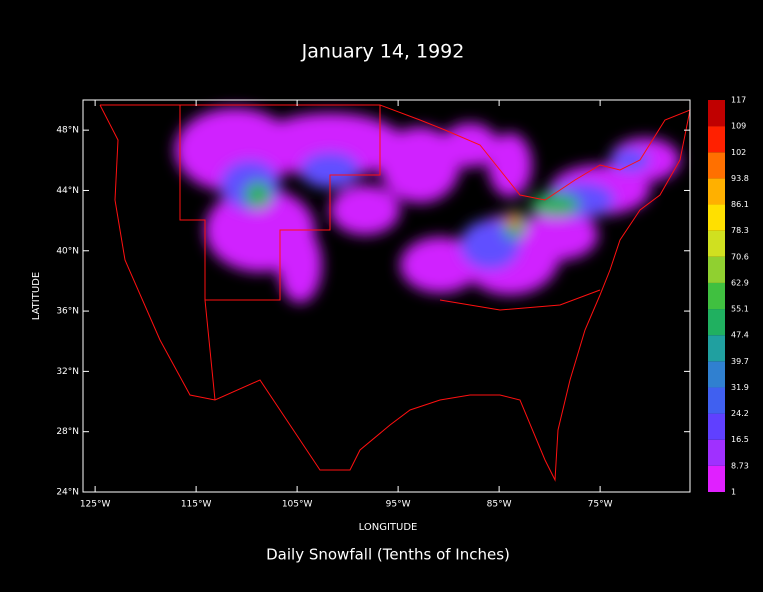 The height and width of the screenshot is (592, 763). What do you see at coordinates (740, 439) in the screenshot?
I see `colorbar-label: 16.5` at bounding box center [740, 439].